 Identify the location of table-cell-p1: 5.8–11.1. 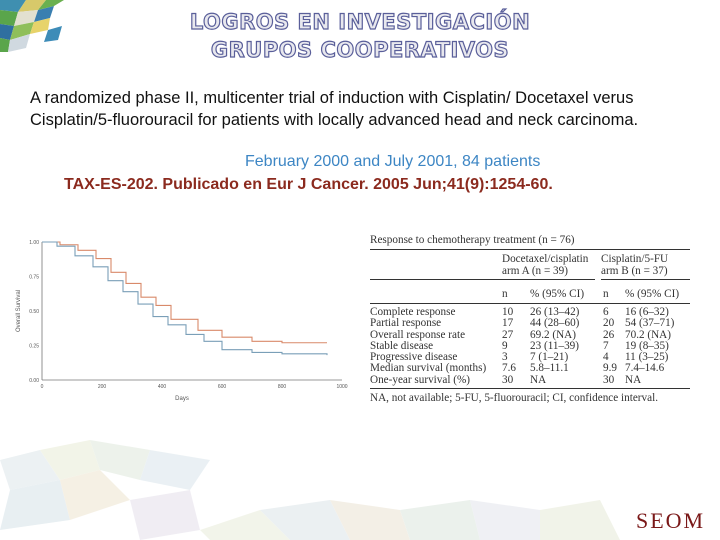
(549, 368).